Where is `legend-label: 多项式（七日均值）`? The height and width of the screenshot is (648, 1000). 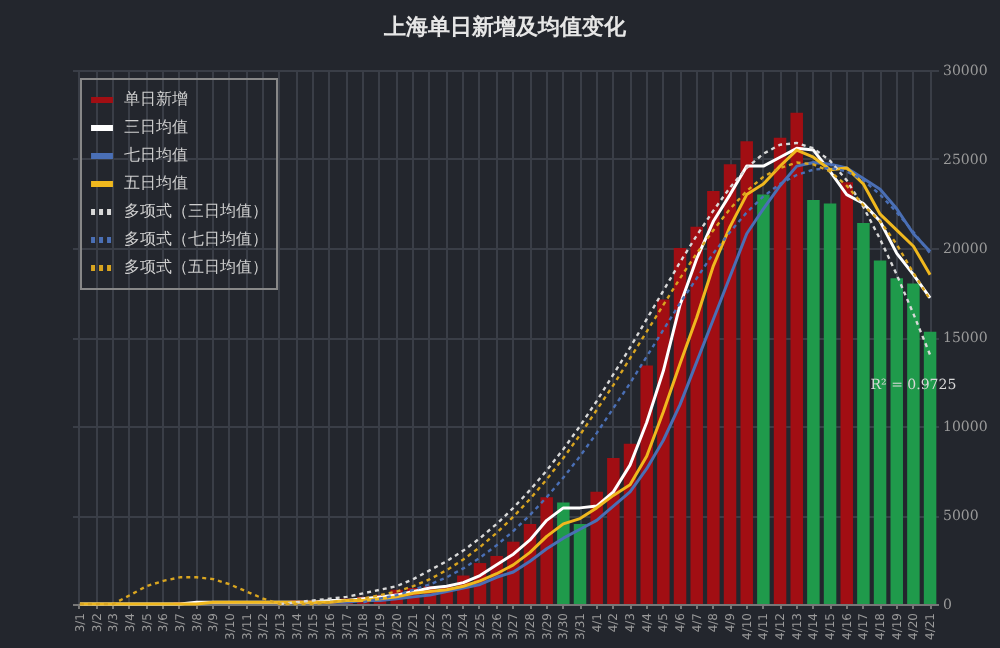 legend-label: 多项式（七日均值） is located at coordinates (196, 239).